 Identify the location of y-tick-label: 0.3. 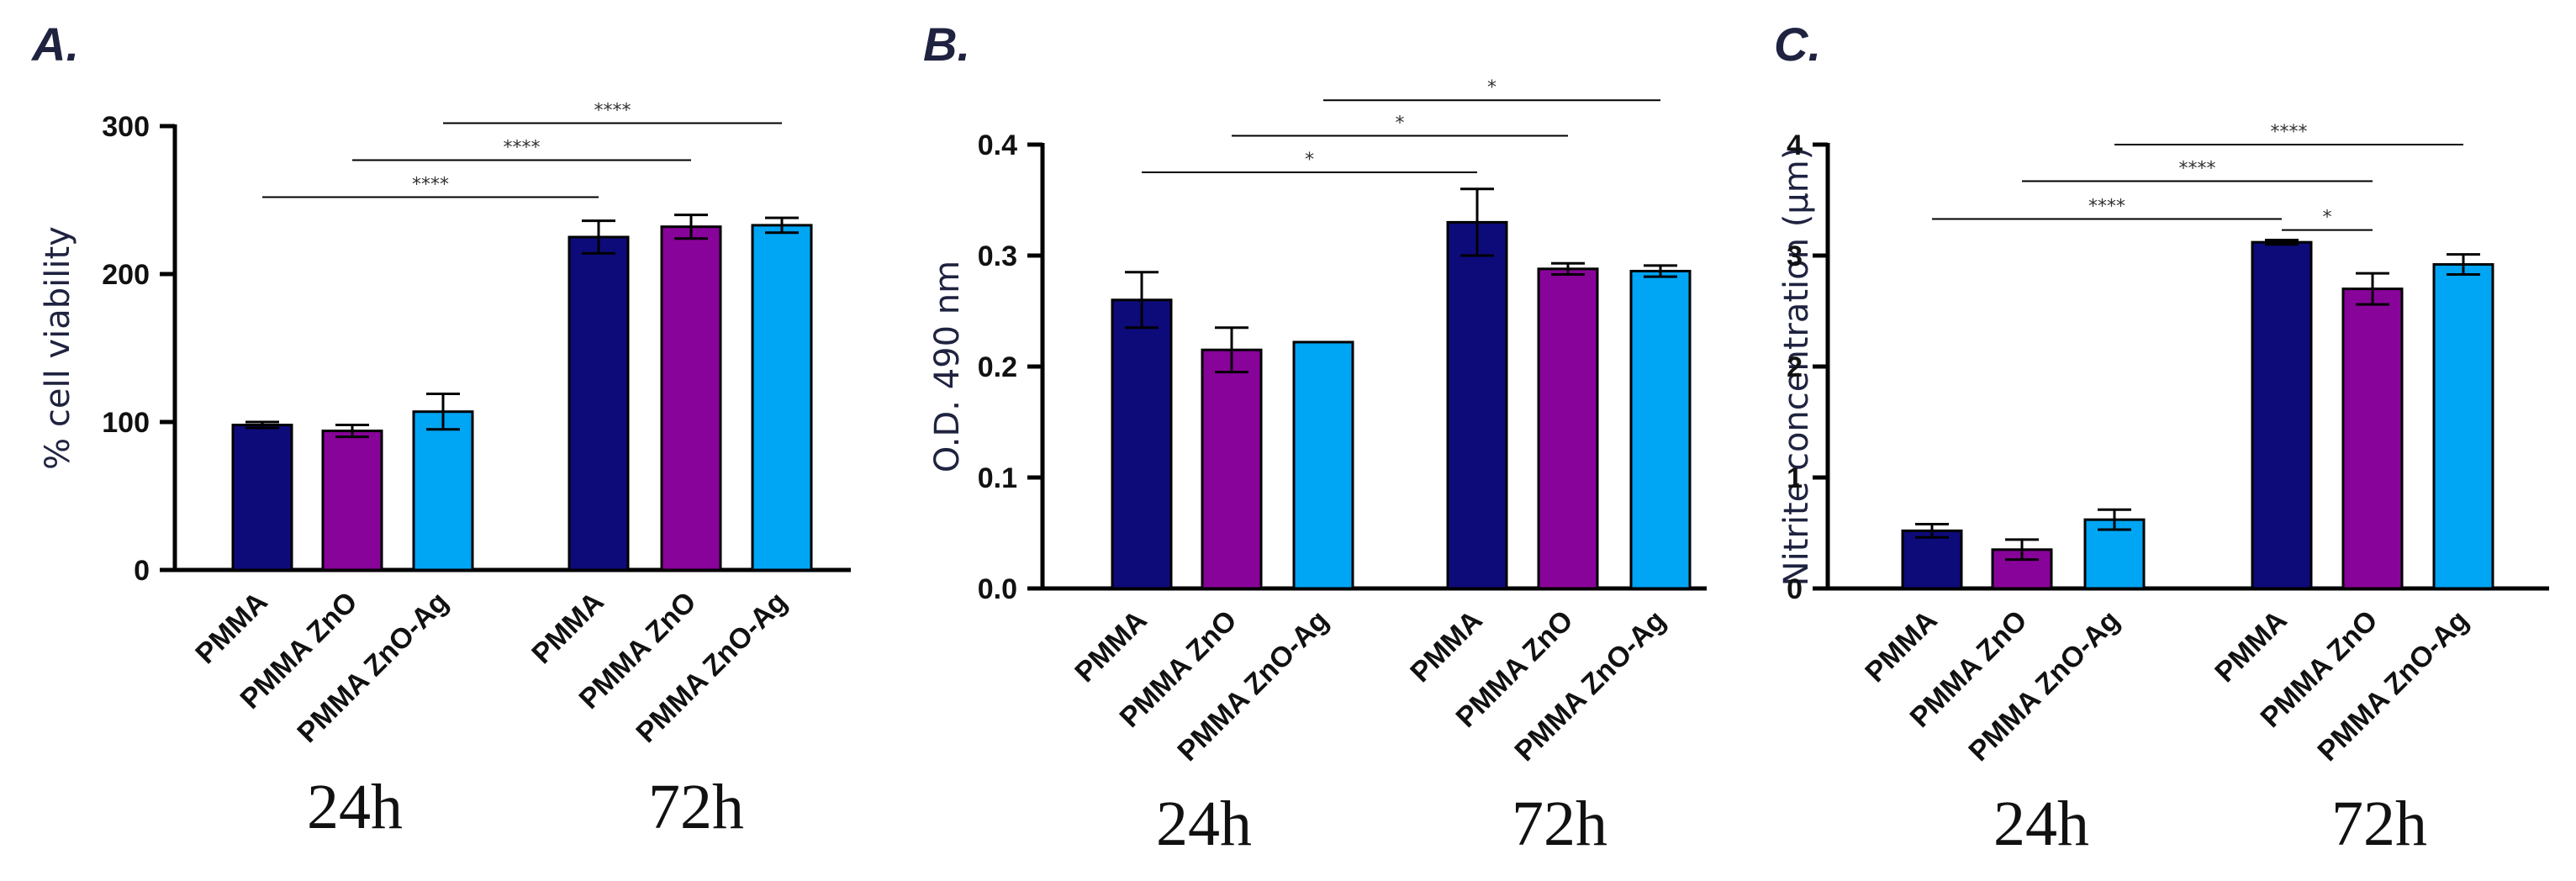
(998, 256).